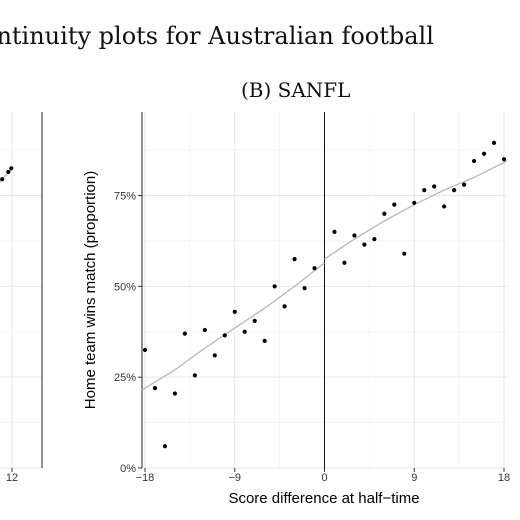 Image resolution: width=520 pixels, height=520 pixels. I want to click on panel-b-title: (B) SANFL, so click(296, 90).